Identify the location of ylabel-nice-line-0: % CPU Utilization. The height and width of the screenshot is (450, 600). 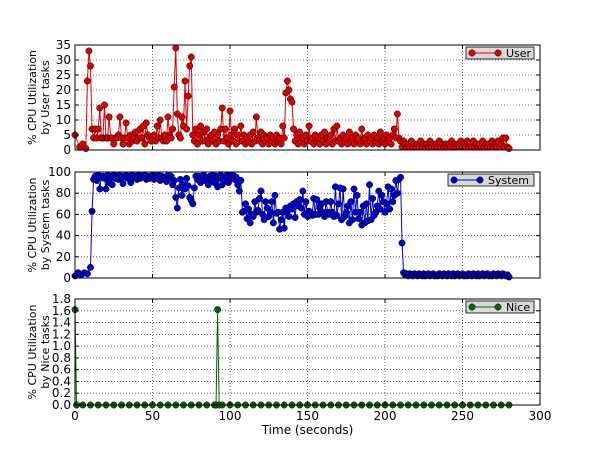
(32, 352).